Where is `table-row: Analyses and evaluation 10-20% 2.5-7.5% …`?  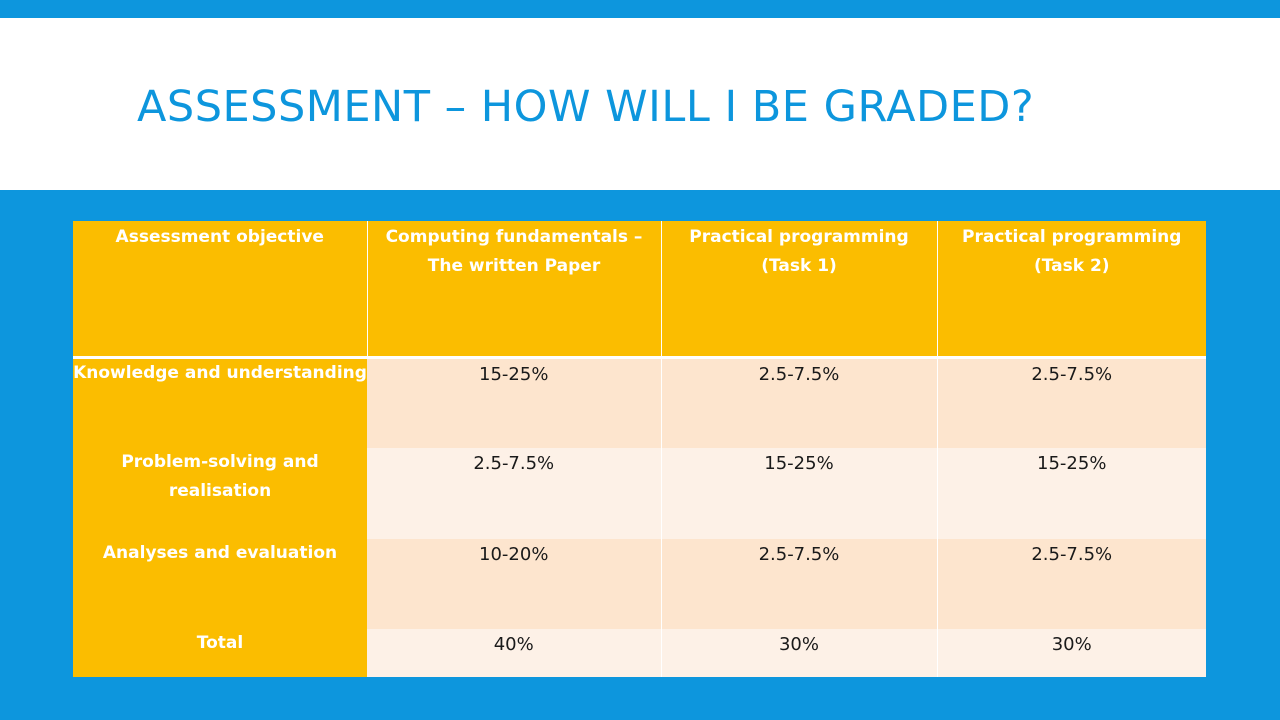
table-row: Analyses and evaluation 10-20% 2.5-7.5% … is located at coordinates (639, 584).